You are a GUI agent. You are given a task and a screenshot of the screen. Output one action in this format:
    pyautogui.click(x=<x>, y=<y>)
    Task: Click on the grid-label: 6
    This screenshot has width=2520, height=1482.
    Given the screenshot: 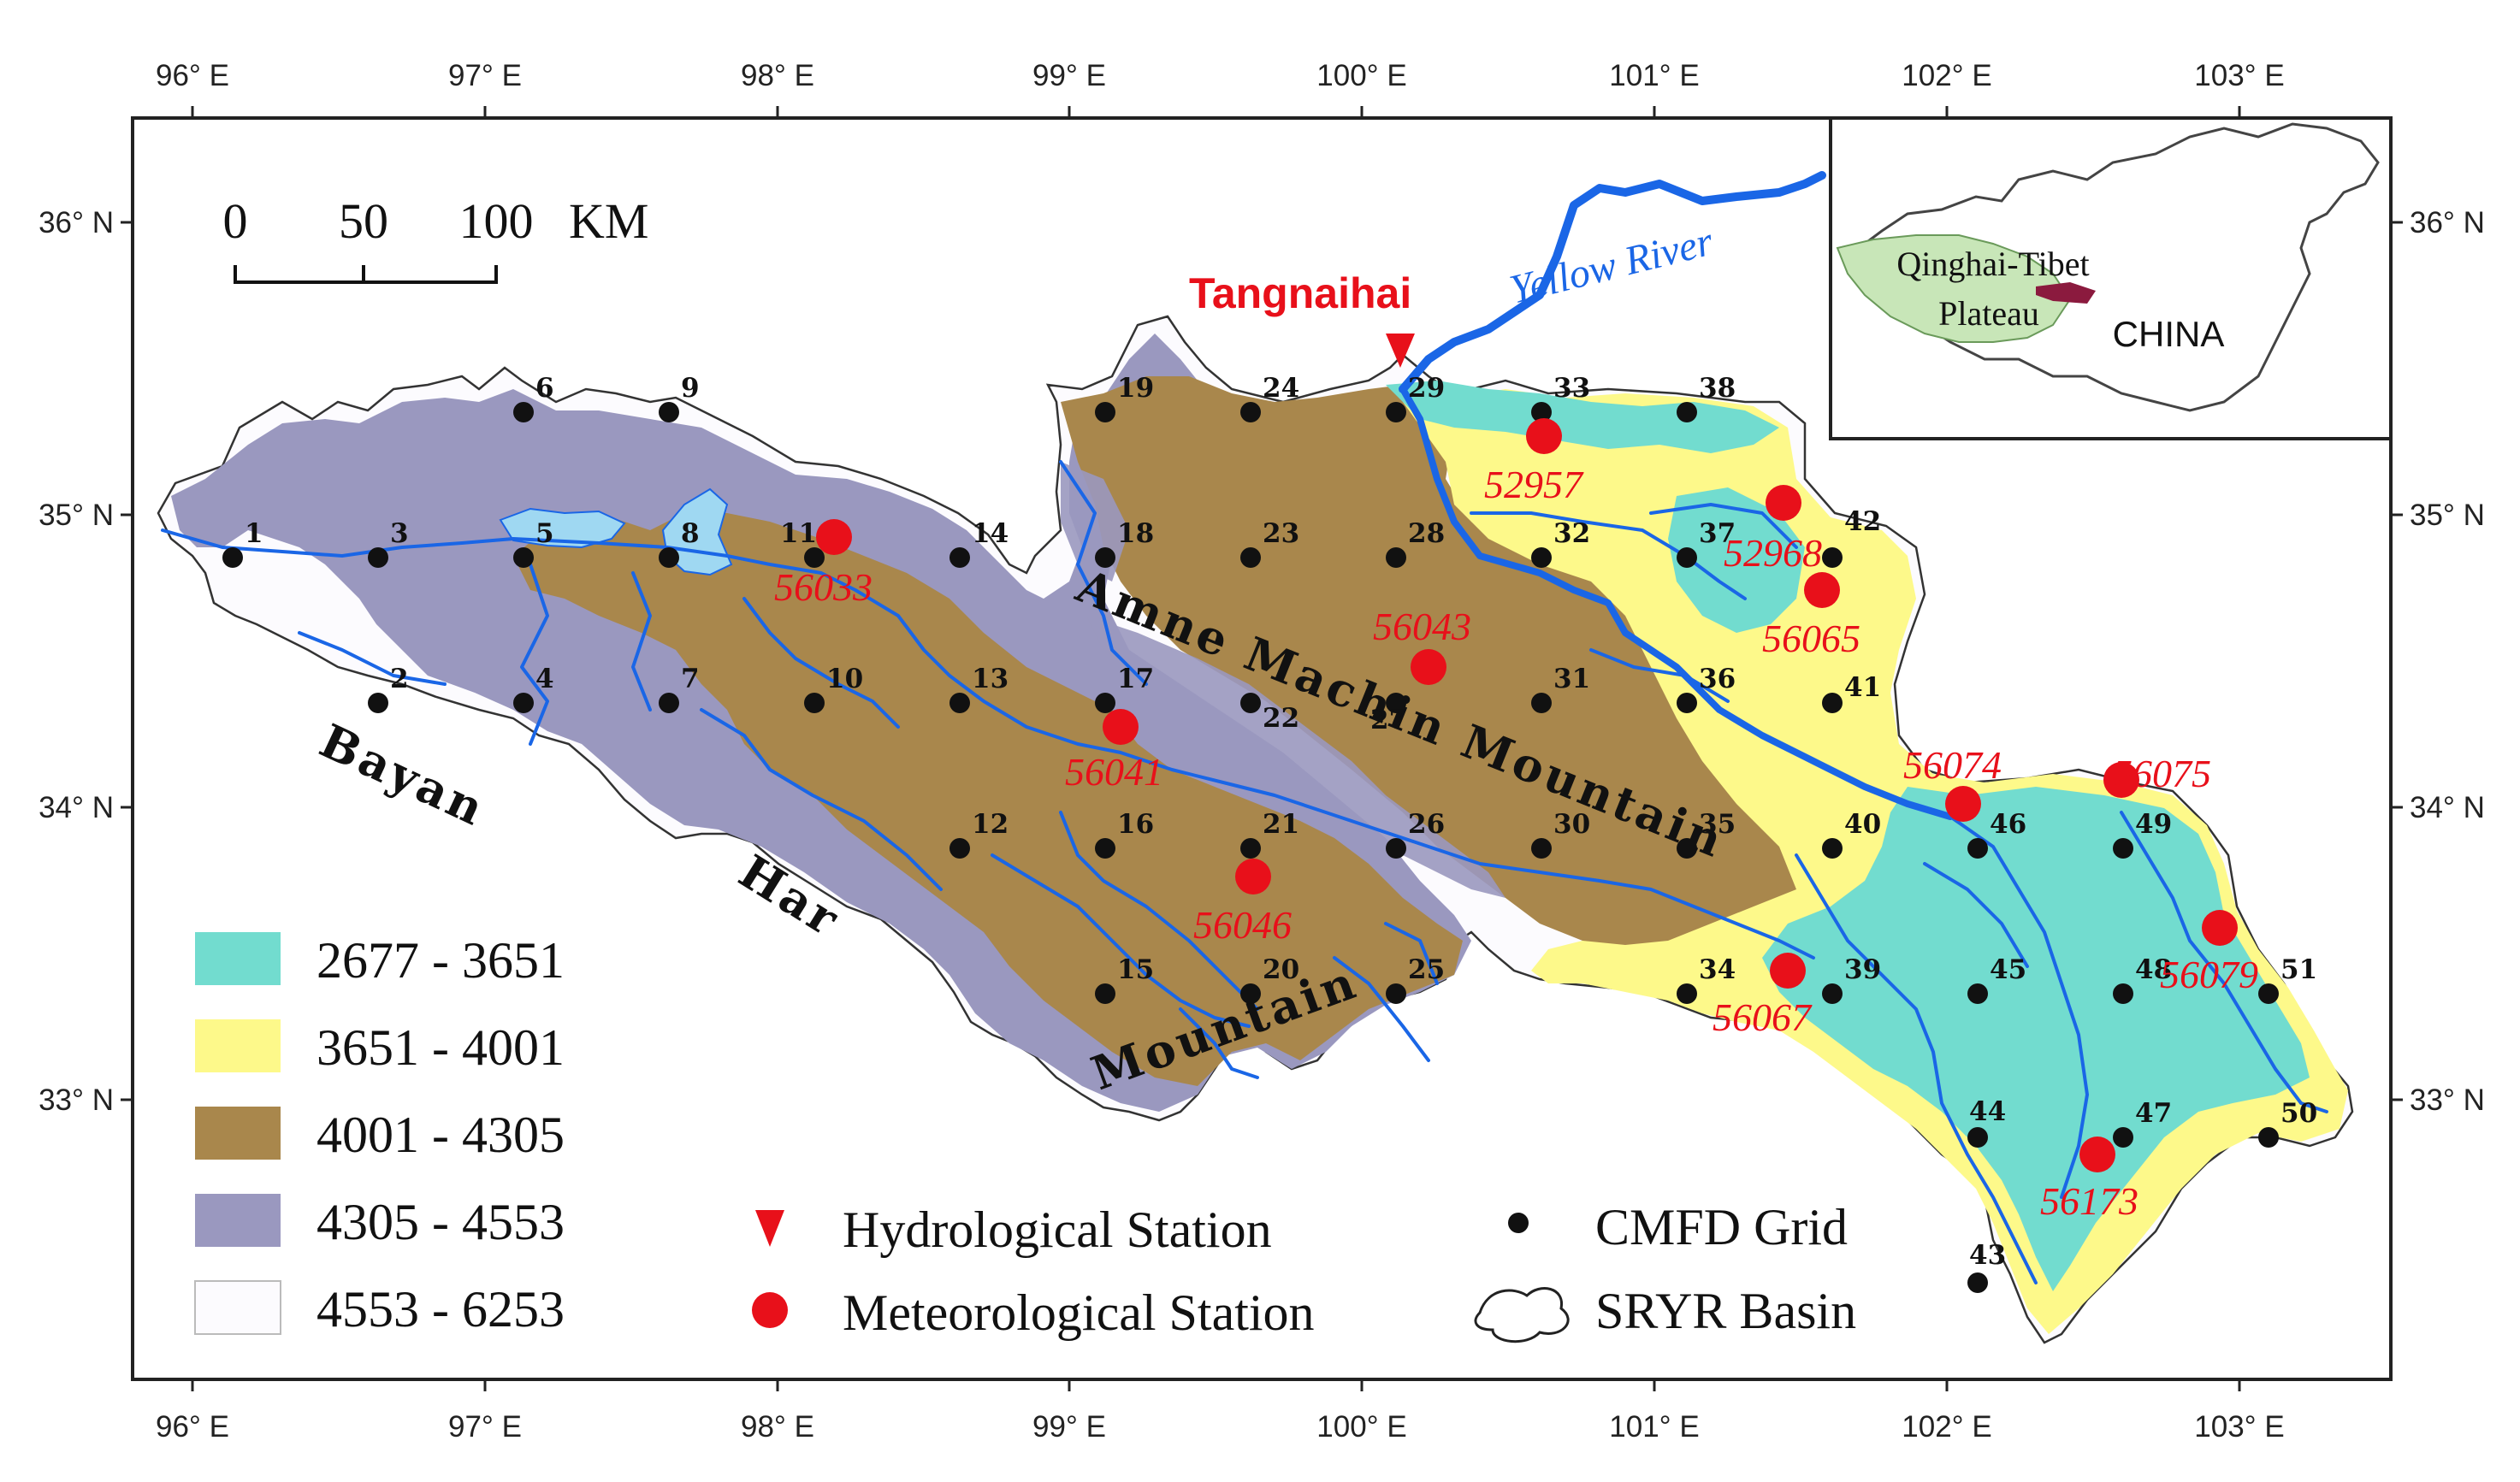 What is the action you would take?
    pyautogui.click(x=544, y=388)
    